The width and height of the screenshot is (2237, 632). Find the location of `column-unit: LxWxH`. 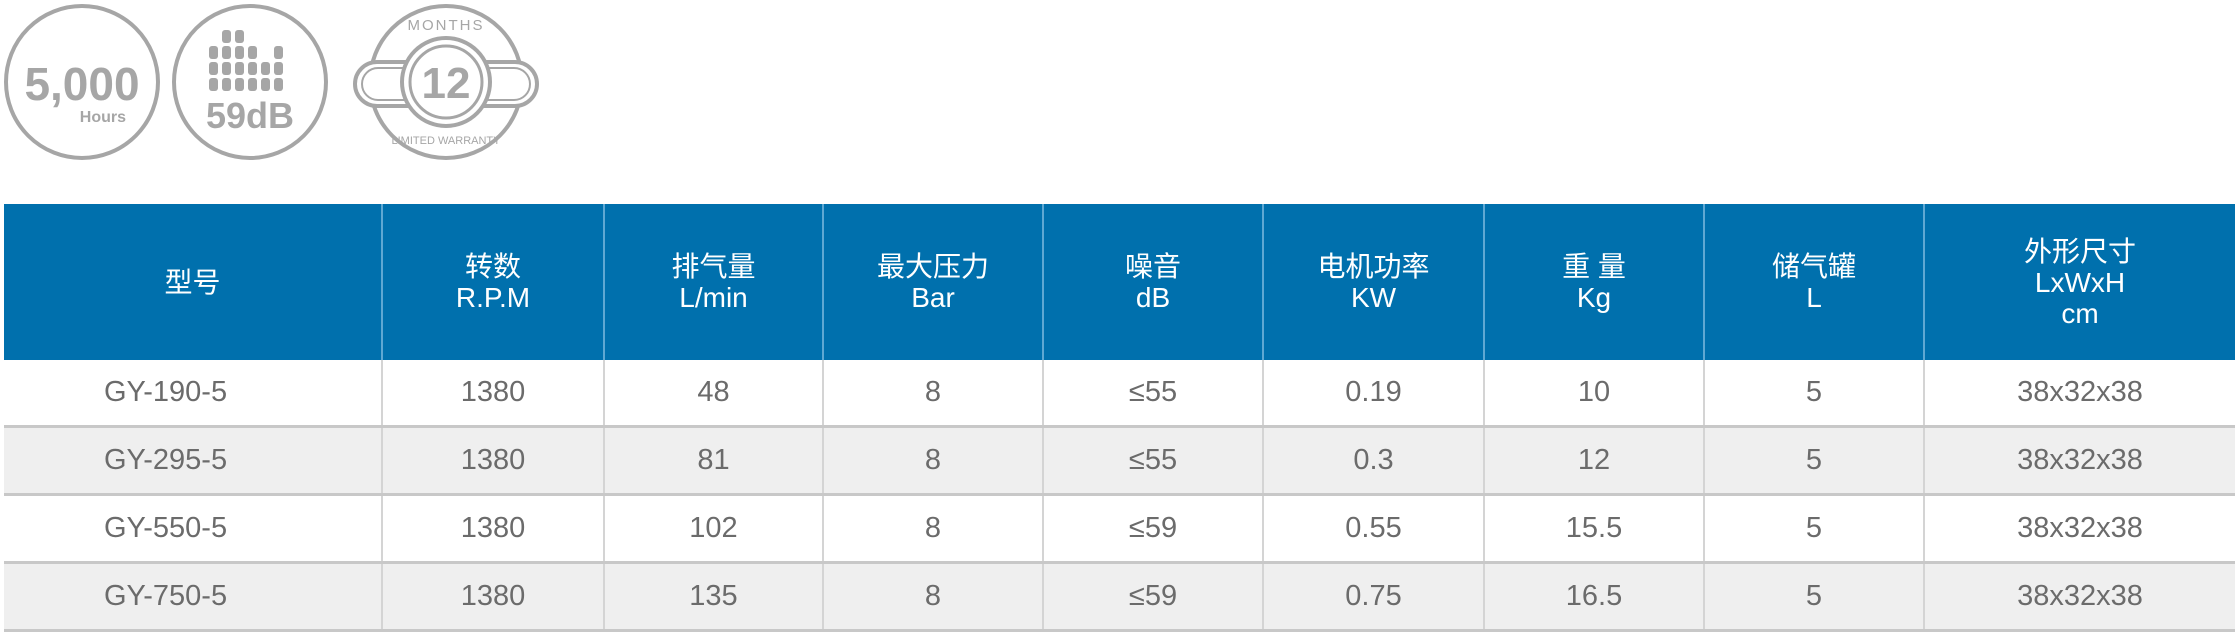

column-unit: LxWxH is located at coordinates (2080, 282).